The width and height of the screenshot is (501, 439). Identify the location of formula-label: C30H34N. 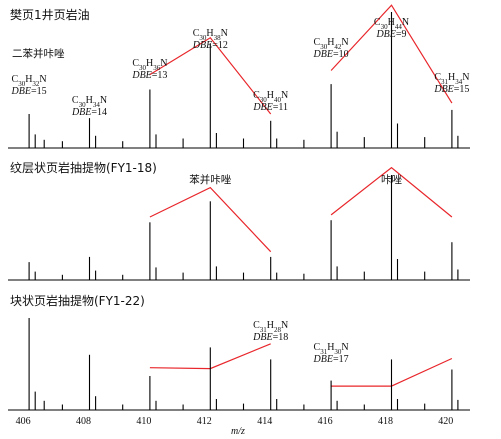
(89, 102).